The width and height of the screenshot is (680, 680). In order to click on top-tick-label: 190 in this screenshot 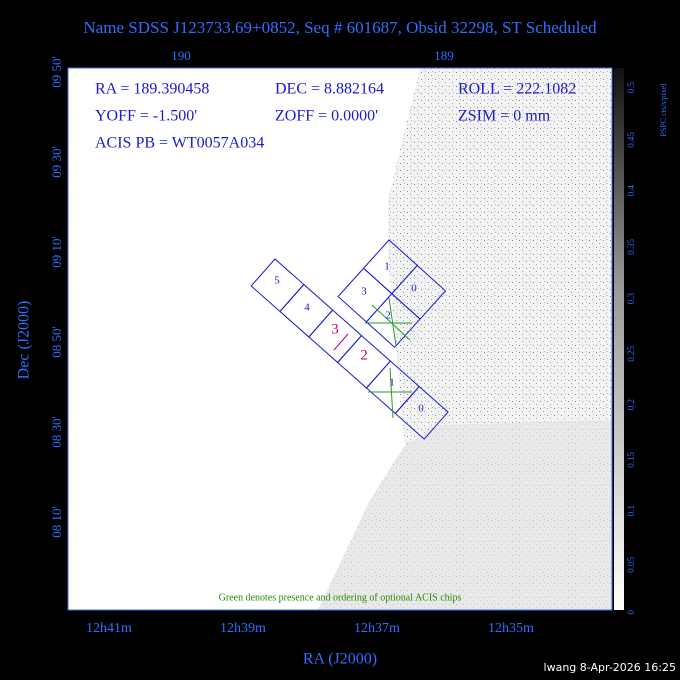, I will do `click(181, 55)`.